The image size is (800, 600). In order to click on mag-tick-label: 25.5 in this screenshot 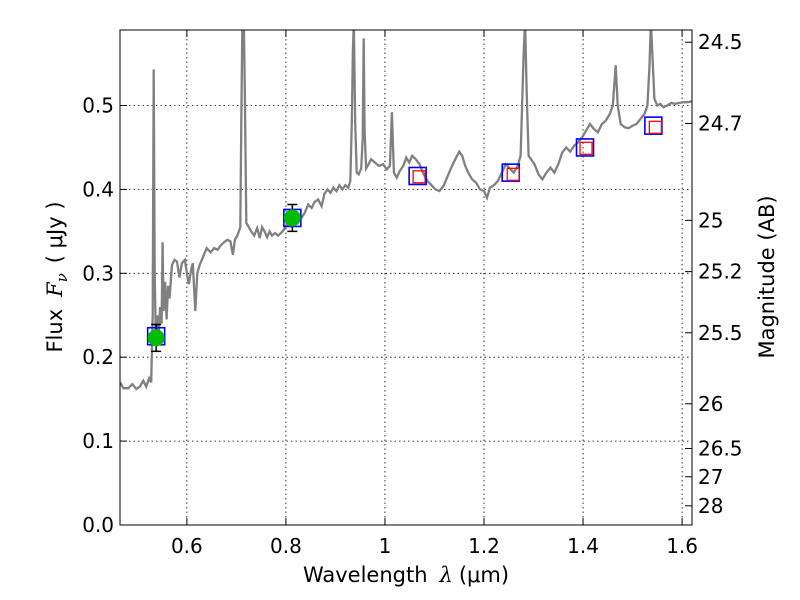, I will do `click(720, 333)`.